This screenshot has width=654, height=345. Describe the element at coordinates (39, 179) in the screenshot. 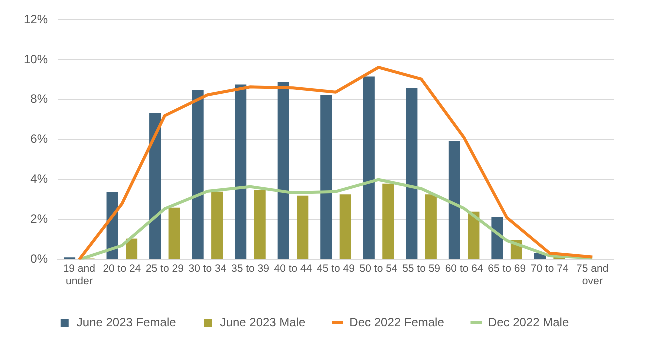

I see `y-tick-label: 4%` at that location.